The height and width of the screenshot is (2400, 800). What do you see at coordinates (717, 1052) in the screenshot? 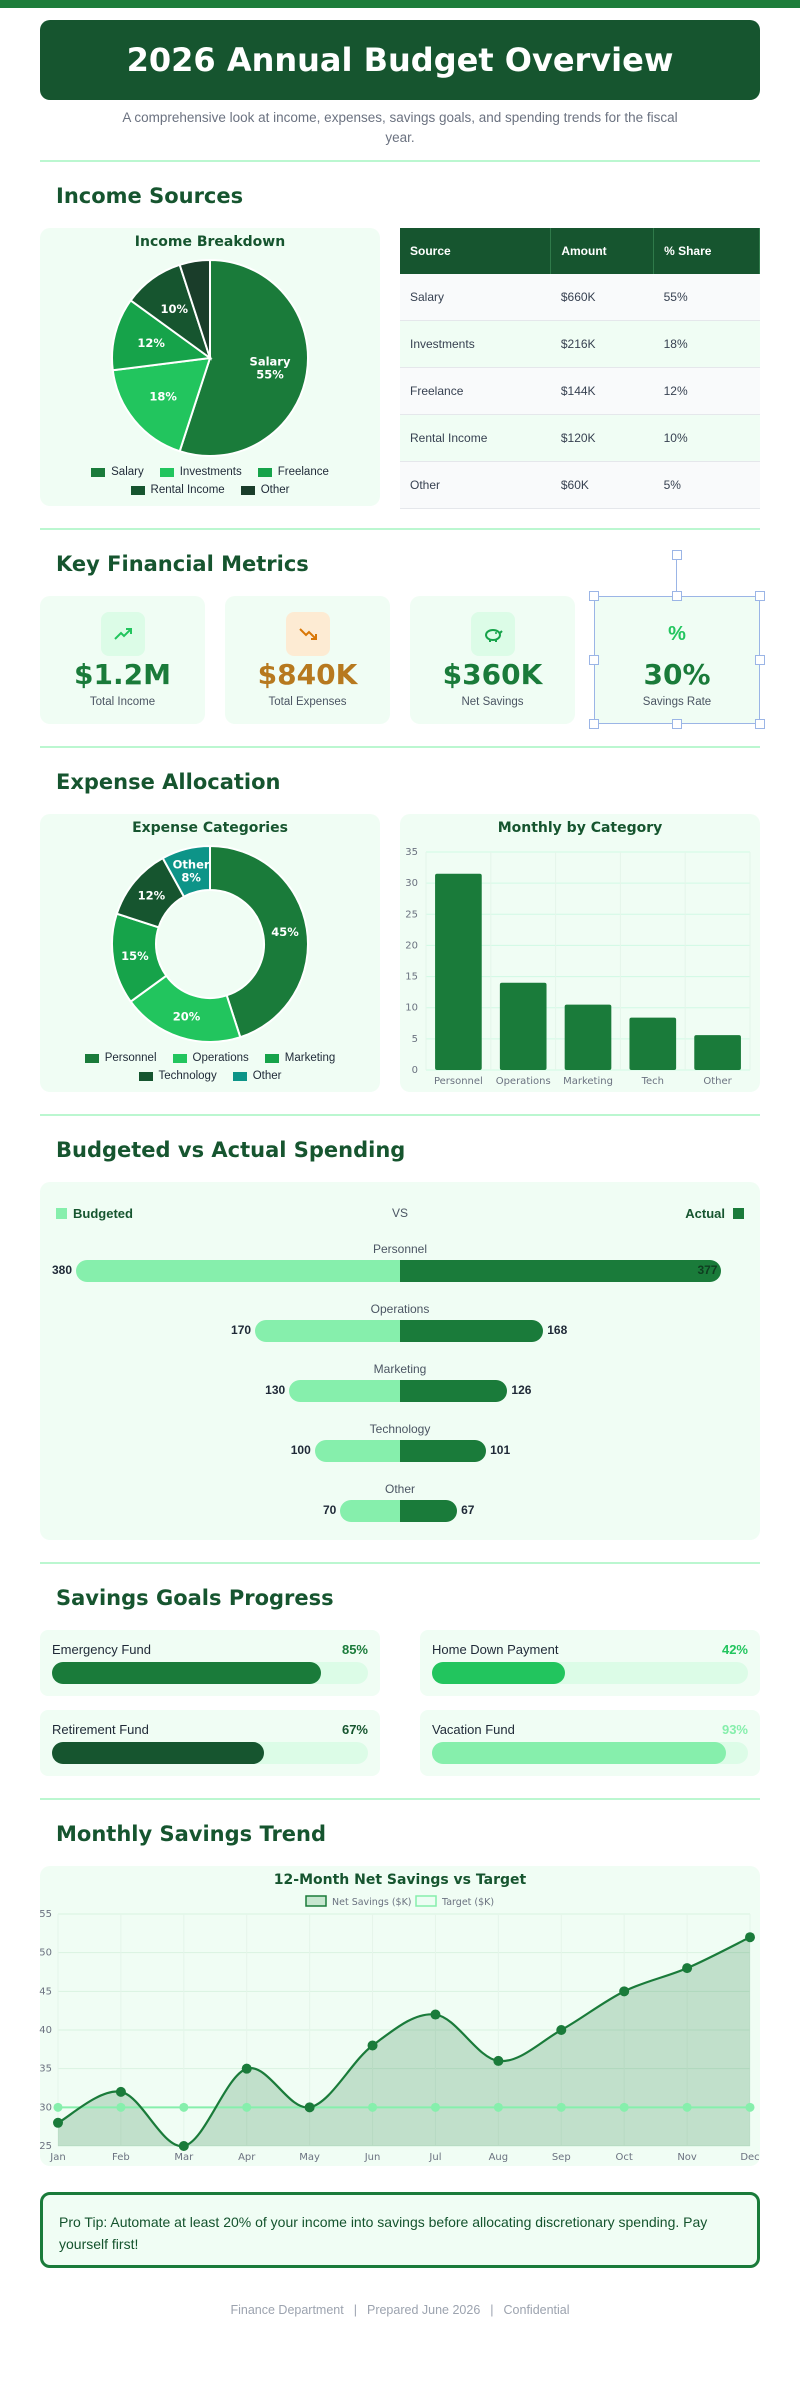
I see `bar-other` at bounding box center [717, 1052].